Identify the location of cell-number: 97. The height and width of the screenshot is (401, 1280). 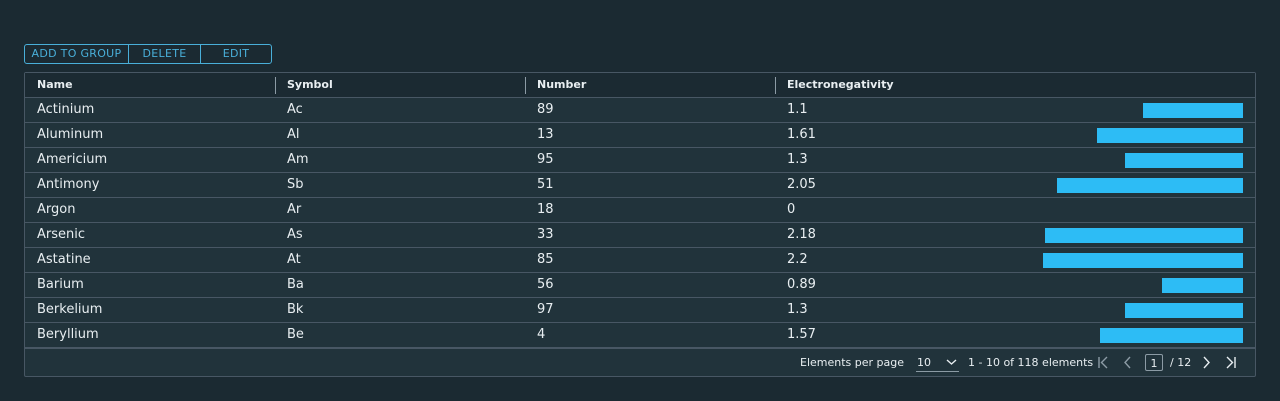
(545, 309).